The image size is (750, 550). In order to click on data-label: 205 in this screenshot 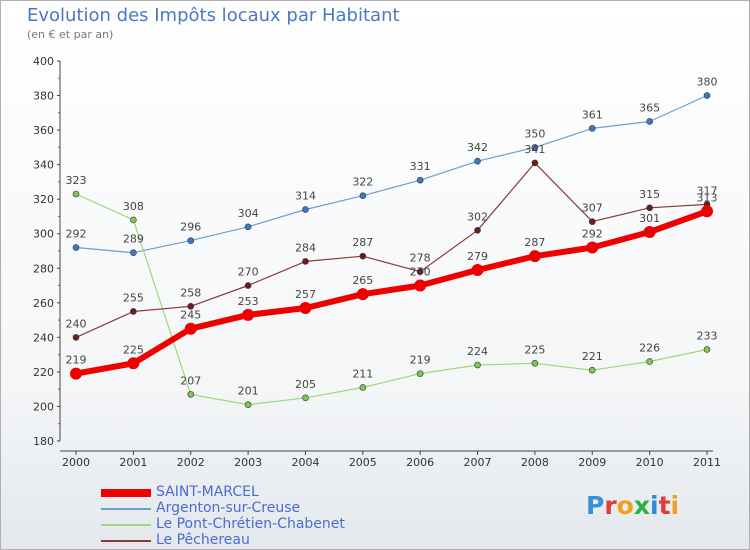, I will do `click(305, 384)`.